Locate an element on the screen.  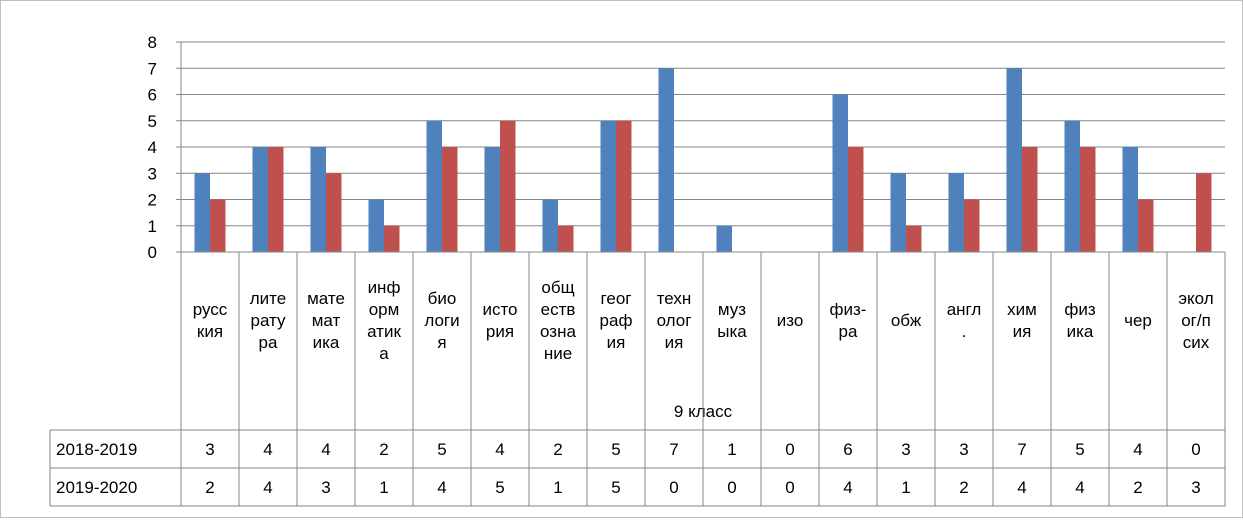
category-label-line: исто is located at coordinates (499, 309).